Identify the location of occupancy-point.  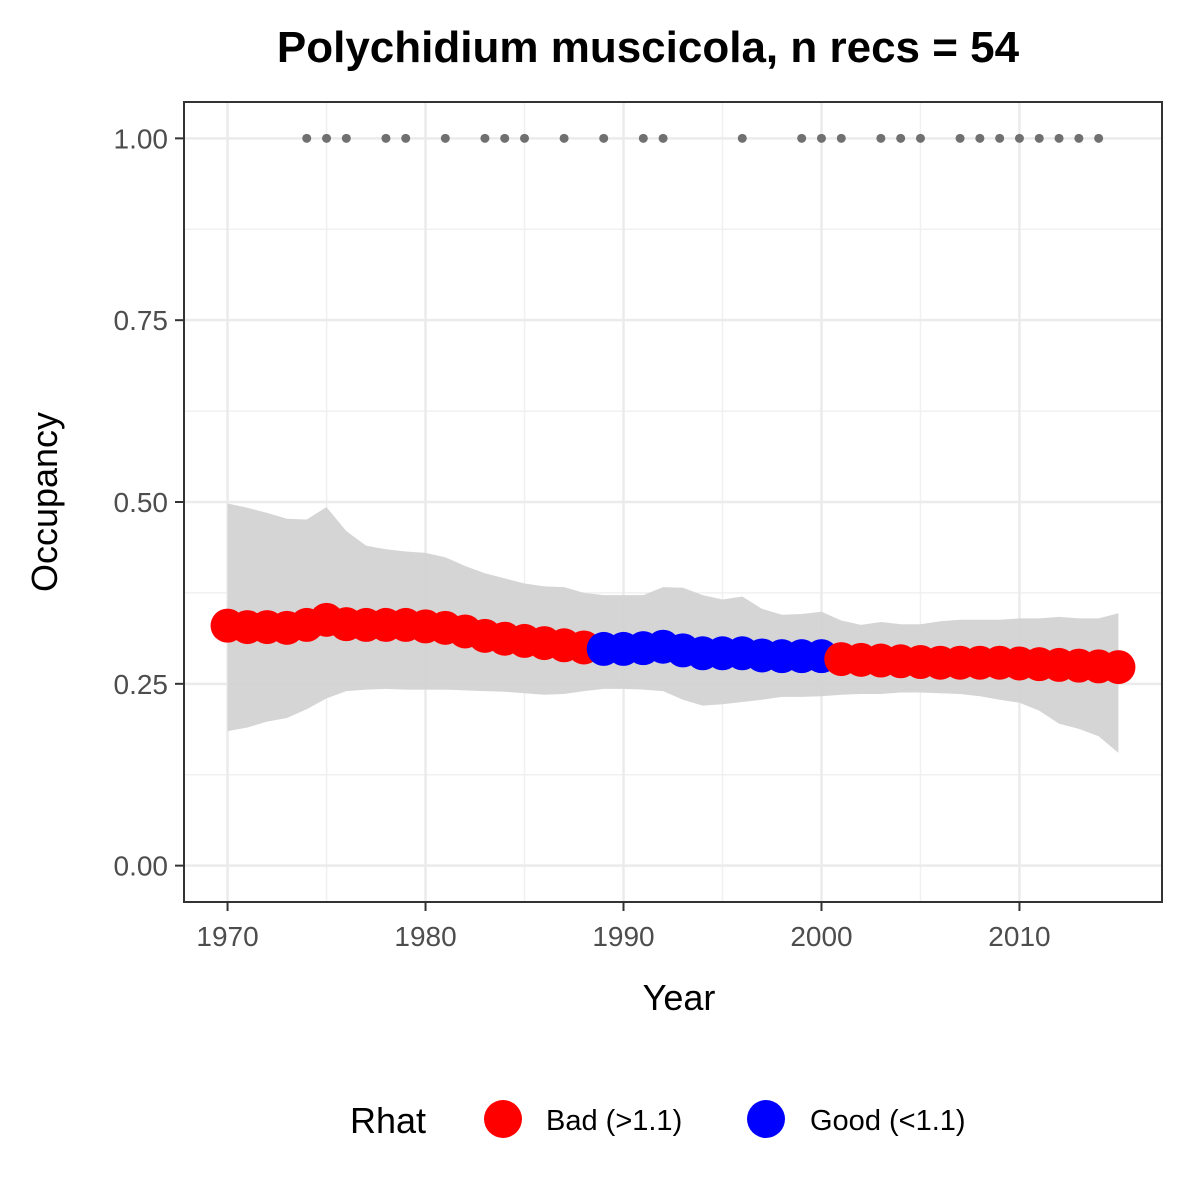
(1118, 667).